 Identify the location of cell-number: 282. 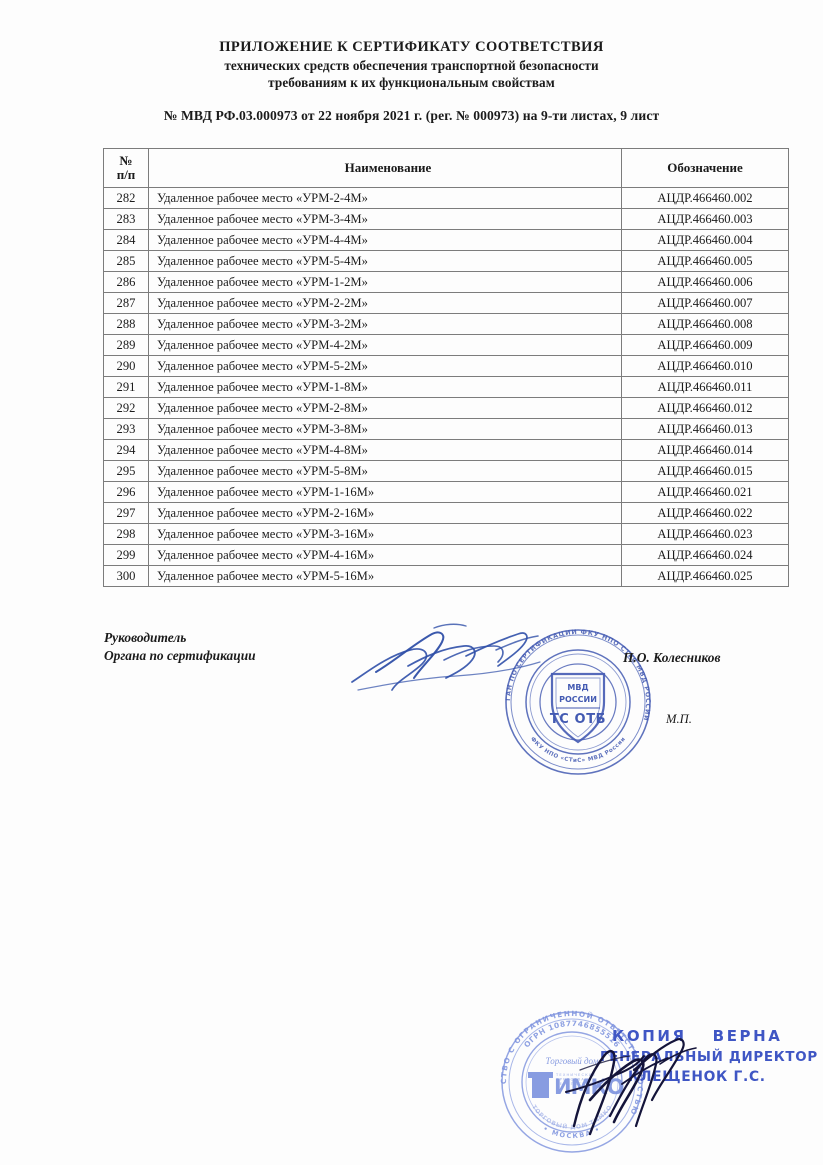
(126, 198).